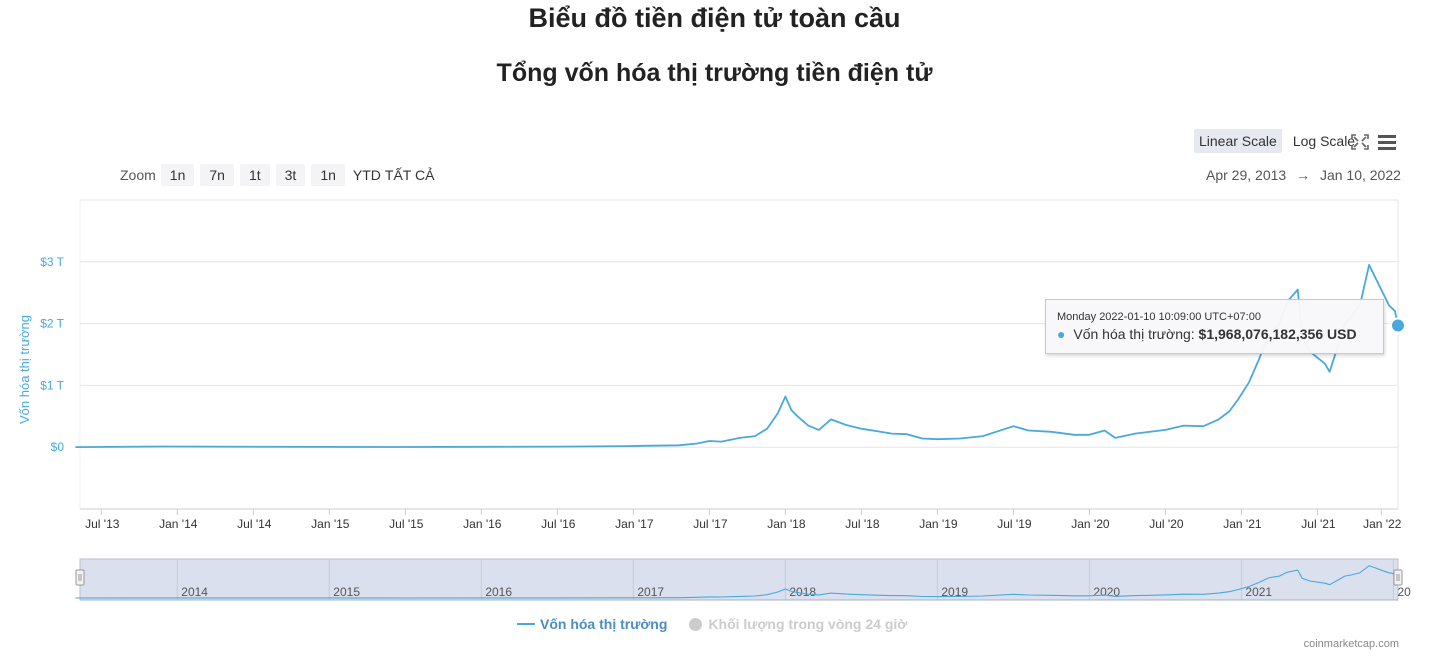 The height and width of the screenshot is (658, 1429). I want to click on navigator-year-label: 20, so click(1404, 592).